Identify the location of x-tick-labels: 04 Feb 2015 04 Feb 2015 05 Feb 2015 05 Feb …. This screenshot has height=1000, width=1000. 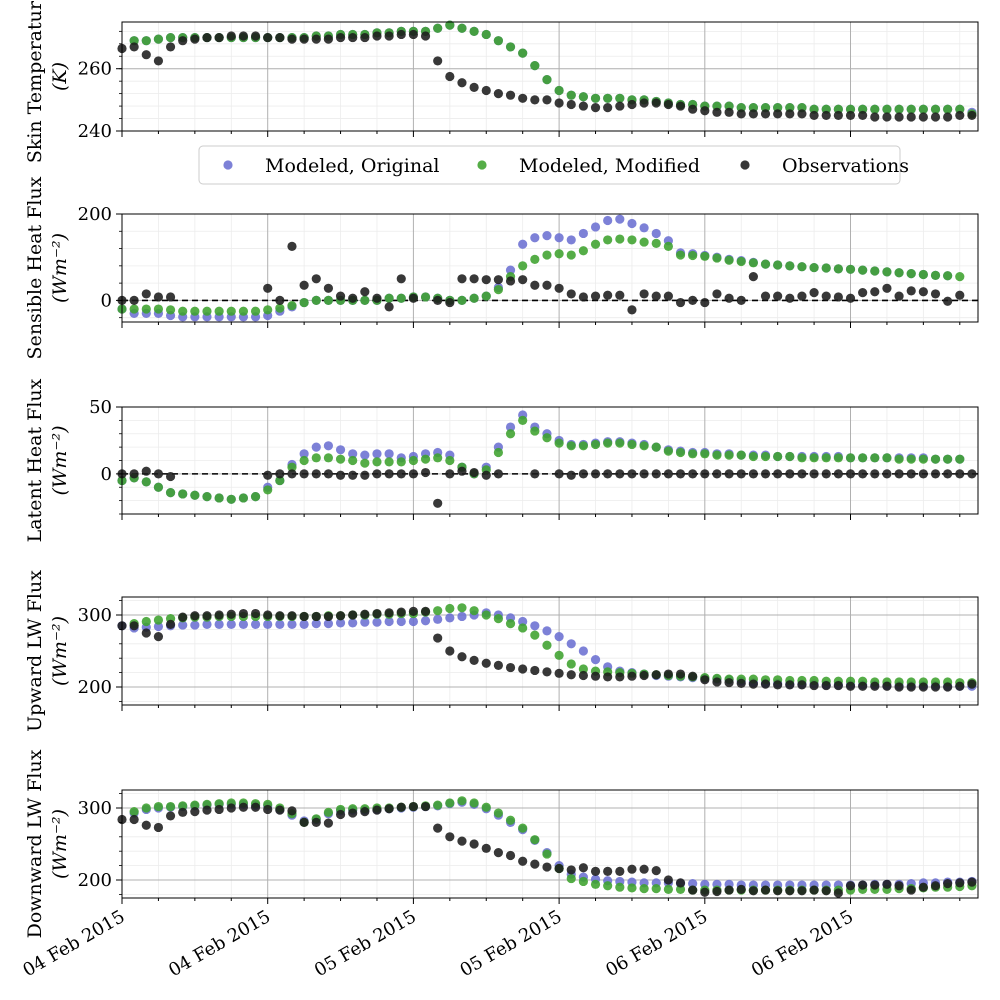
(438, 943).